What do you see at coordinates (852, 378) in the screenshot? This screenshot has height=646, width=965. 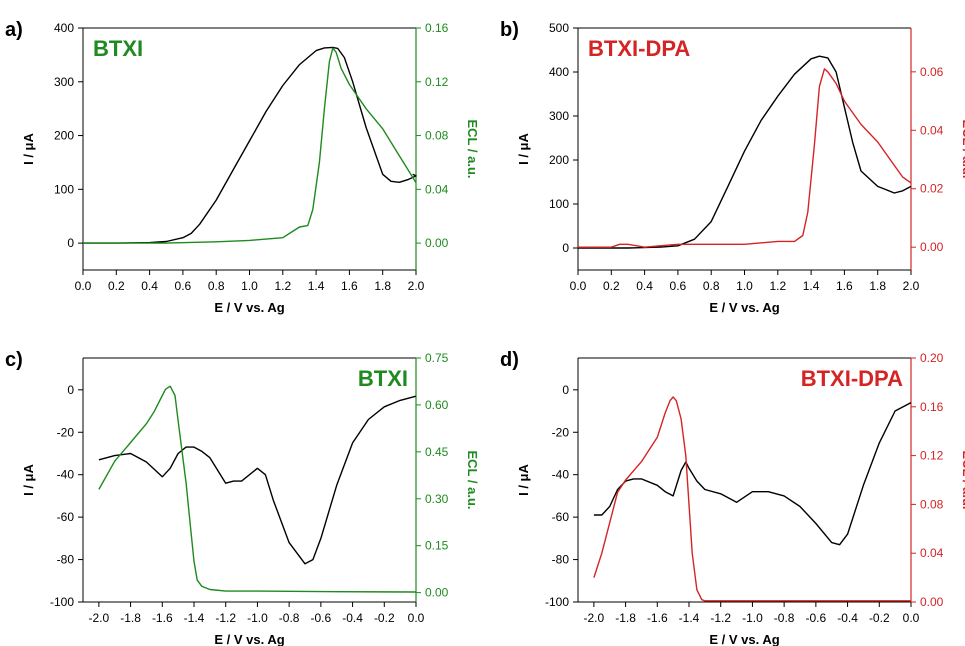 I see `chart-title: BTXI-DPA` at bounding box center [852, 378].